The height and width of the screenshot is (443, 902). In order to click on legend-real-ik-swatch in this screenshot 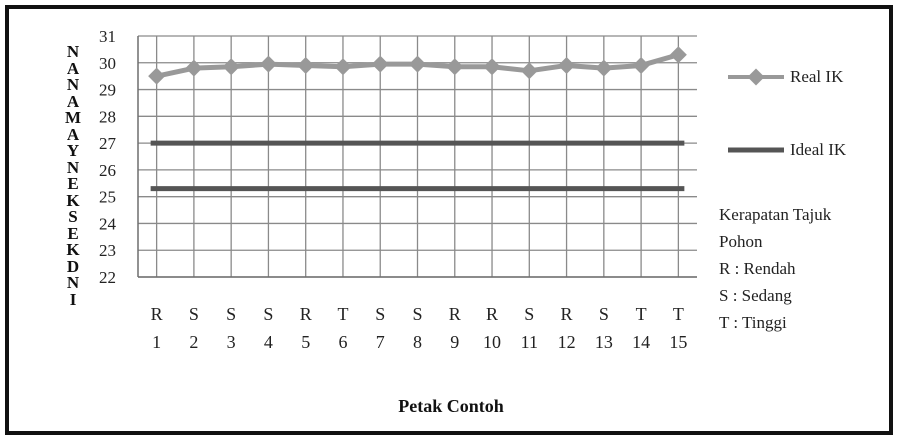, I will do `click(756, 77)`.